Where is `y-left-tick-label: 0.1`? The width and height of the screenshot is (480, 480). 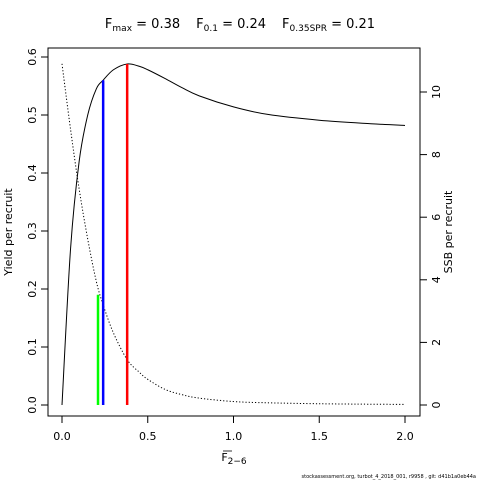 y-left-tick-label: 0.1 is located at coordinates (32, 347).